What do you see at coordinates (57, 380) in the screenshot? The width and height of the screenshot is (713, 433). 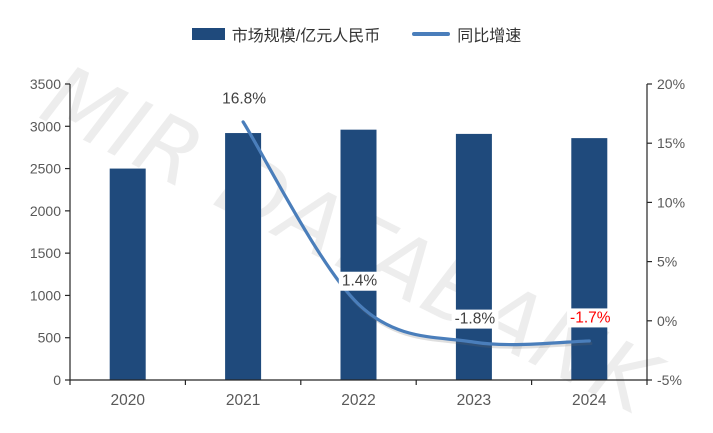 I see `svg-text: 0` at bounding box center [57, 380].